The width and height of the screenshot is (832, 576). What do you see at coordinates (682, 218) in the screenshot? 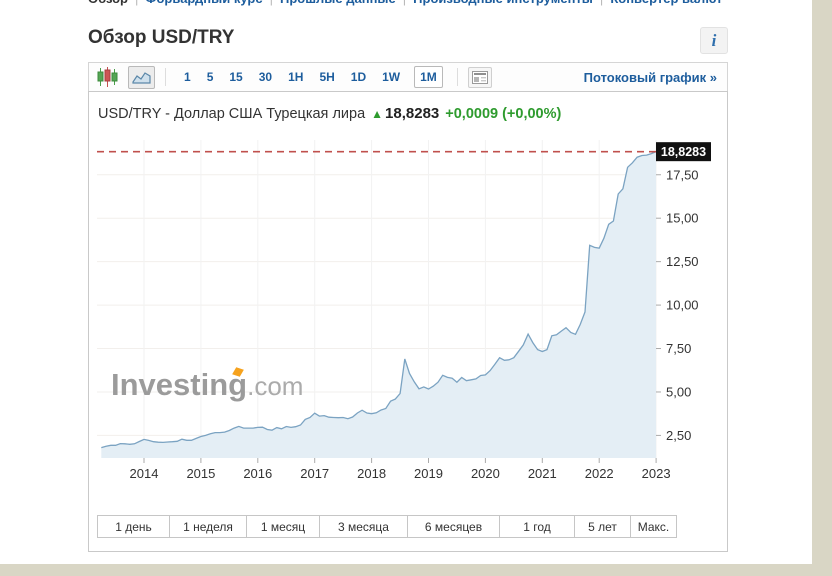
I see `y-axis-label: 15,00` at bounding box center [682, 218].